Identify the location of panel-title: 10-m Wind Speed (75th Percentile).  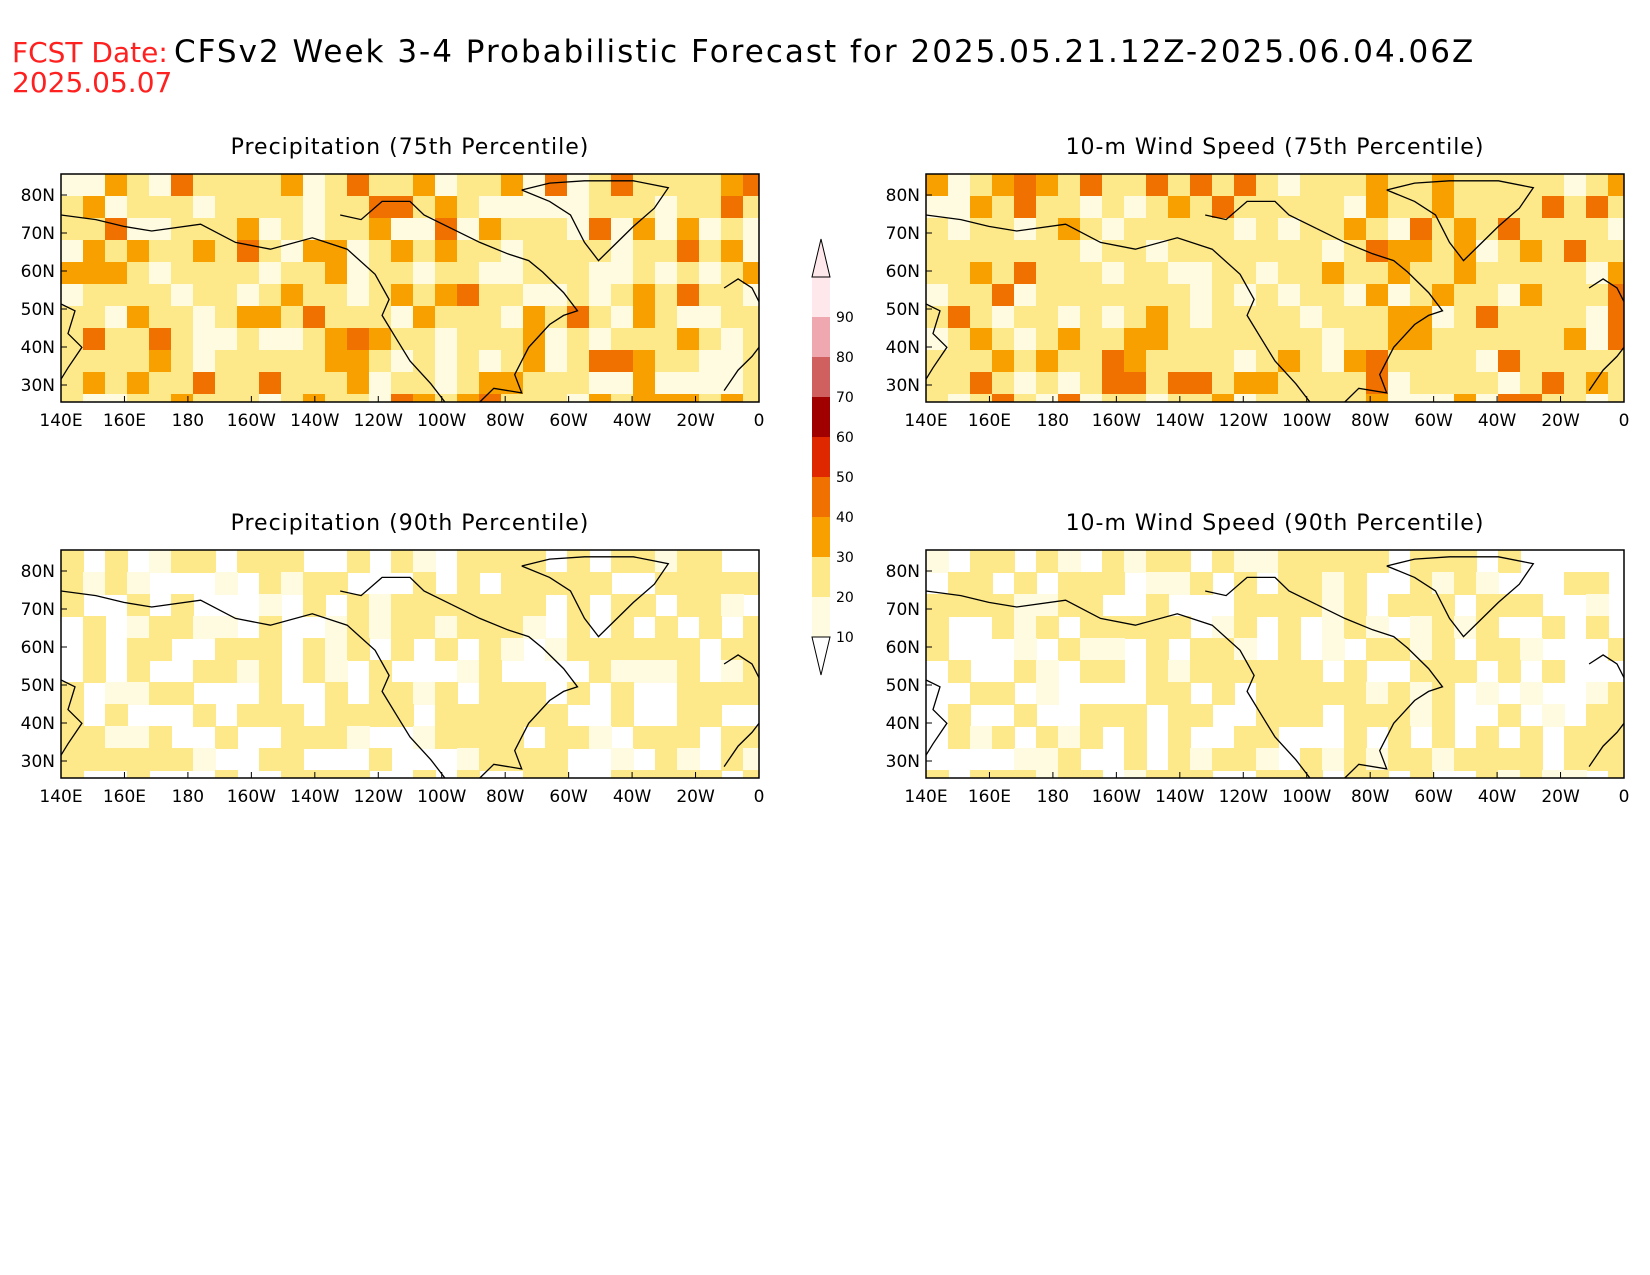
(1275, 147).